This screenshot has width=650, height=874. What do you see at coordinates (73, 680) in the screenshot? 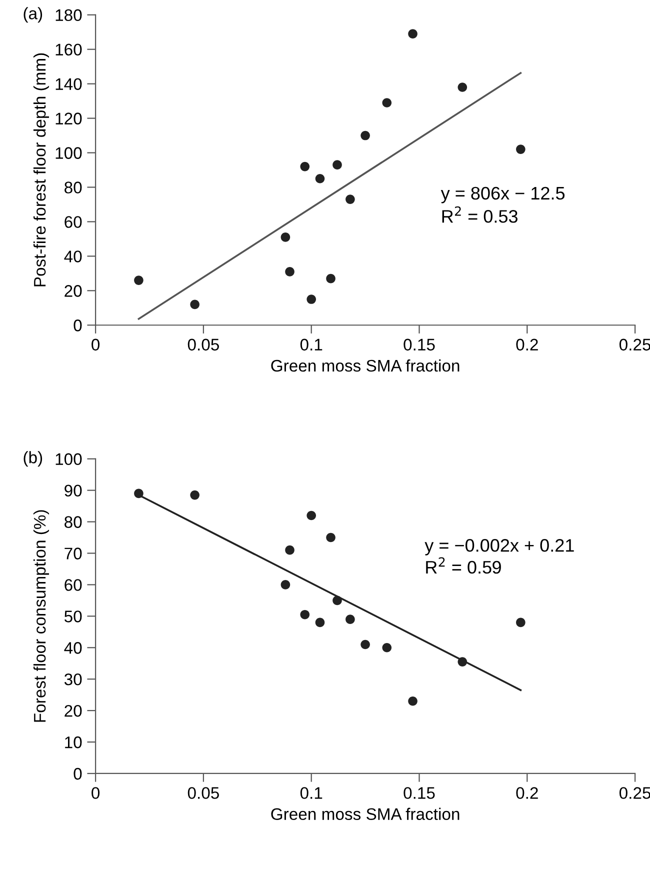
I see `y-tick-label: 30` at bounding box center [73, 680].